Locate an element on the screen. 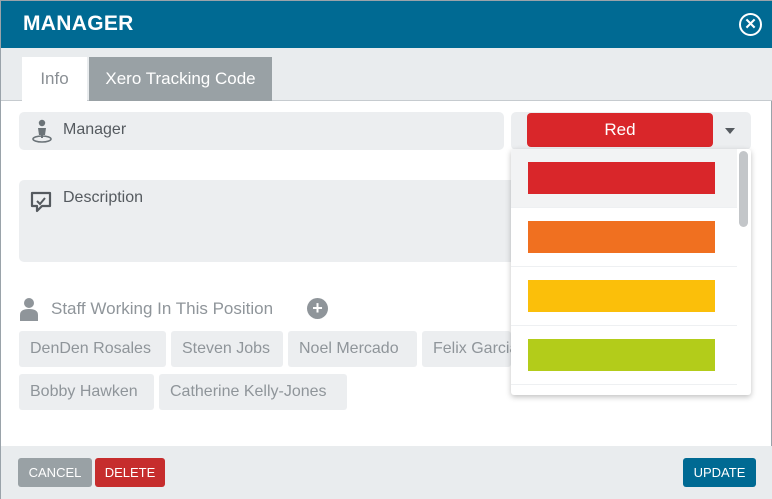  staff-chip: Felix Garcia is located at coordinates (466, 349).